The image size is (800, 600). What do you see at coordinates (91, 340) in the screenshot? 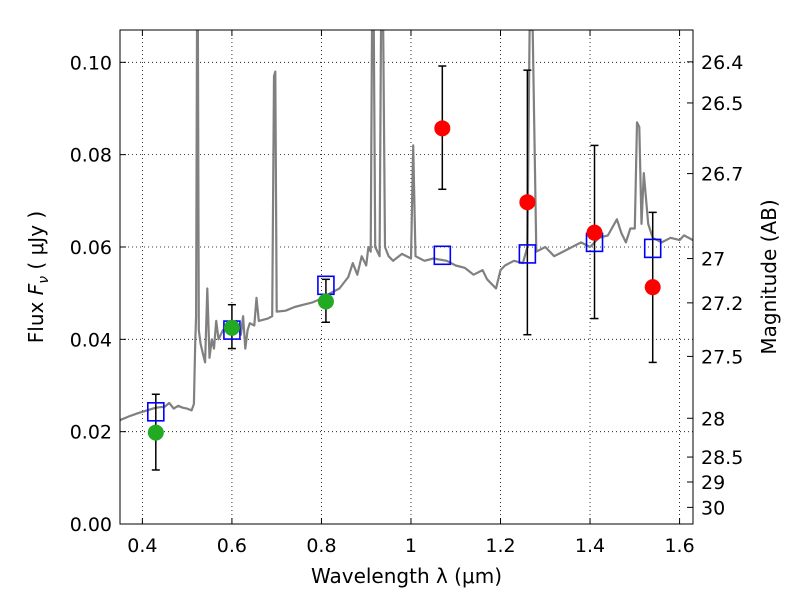
I see `y-tick-label: 0.04` at bounding box center [91, 340].